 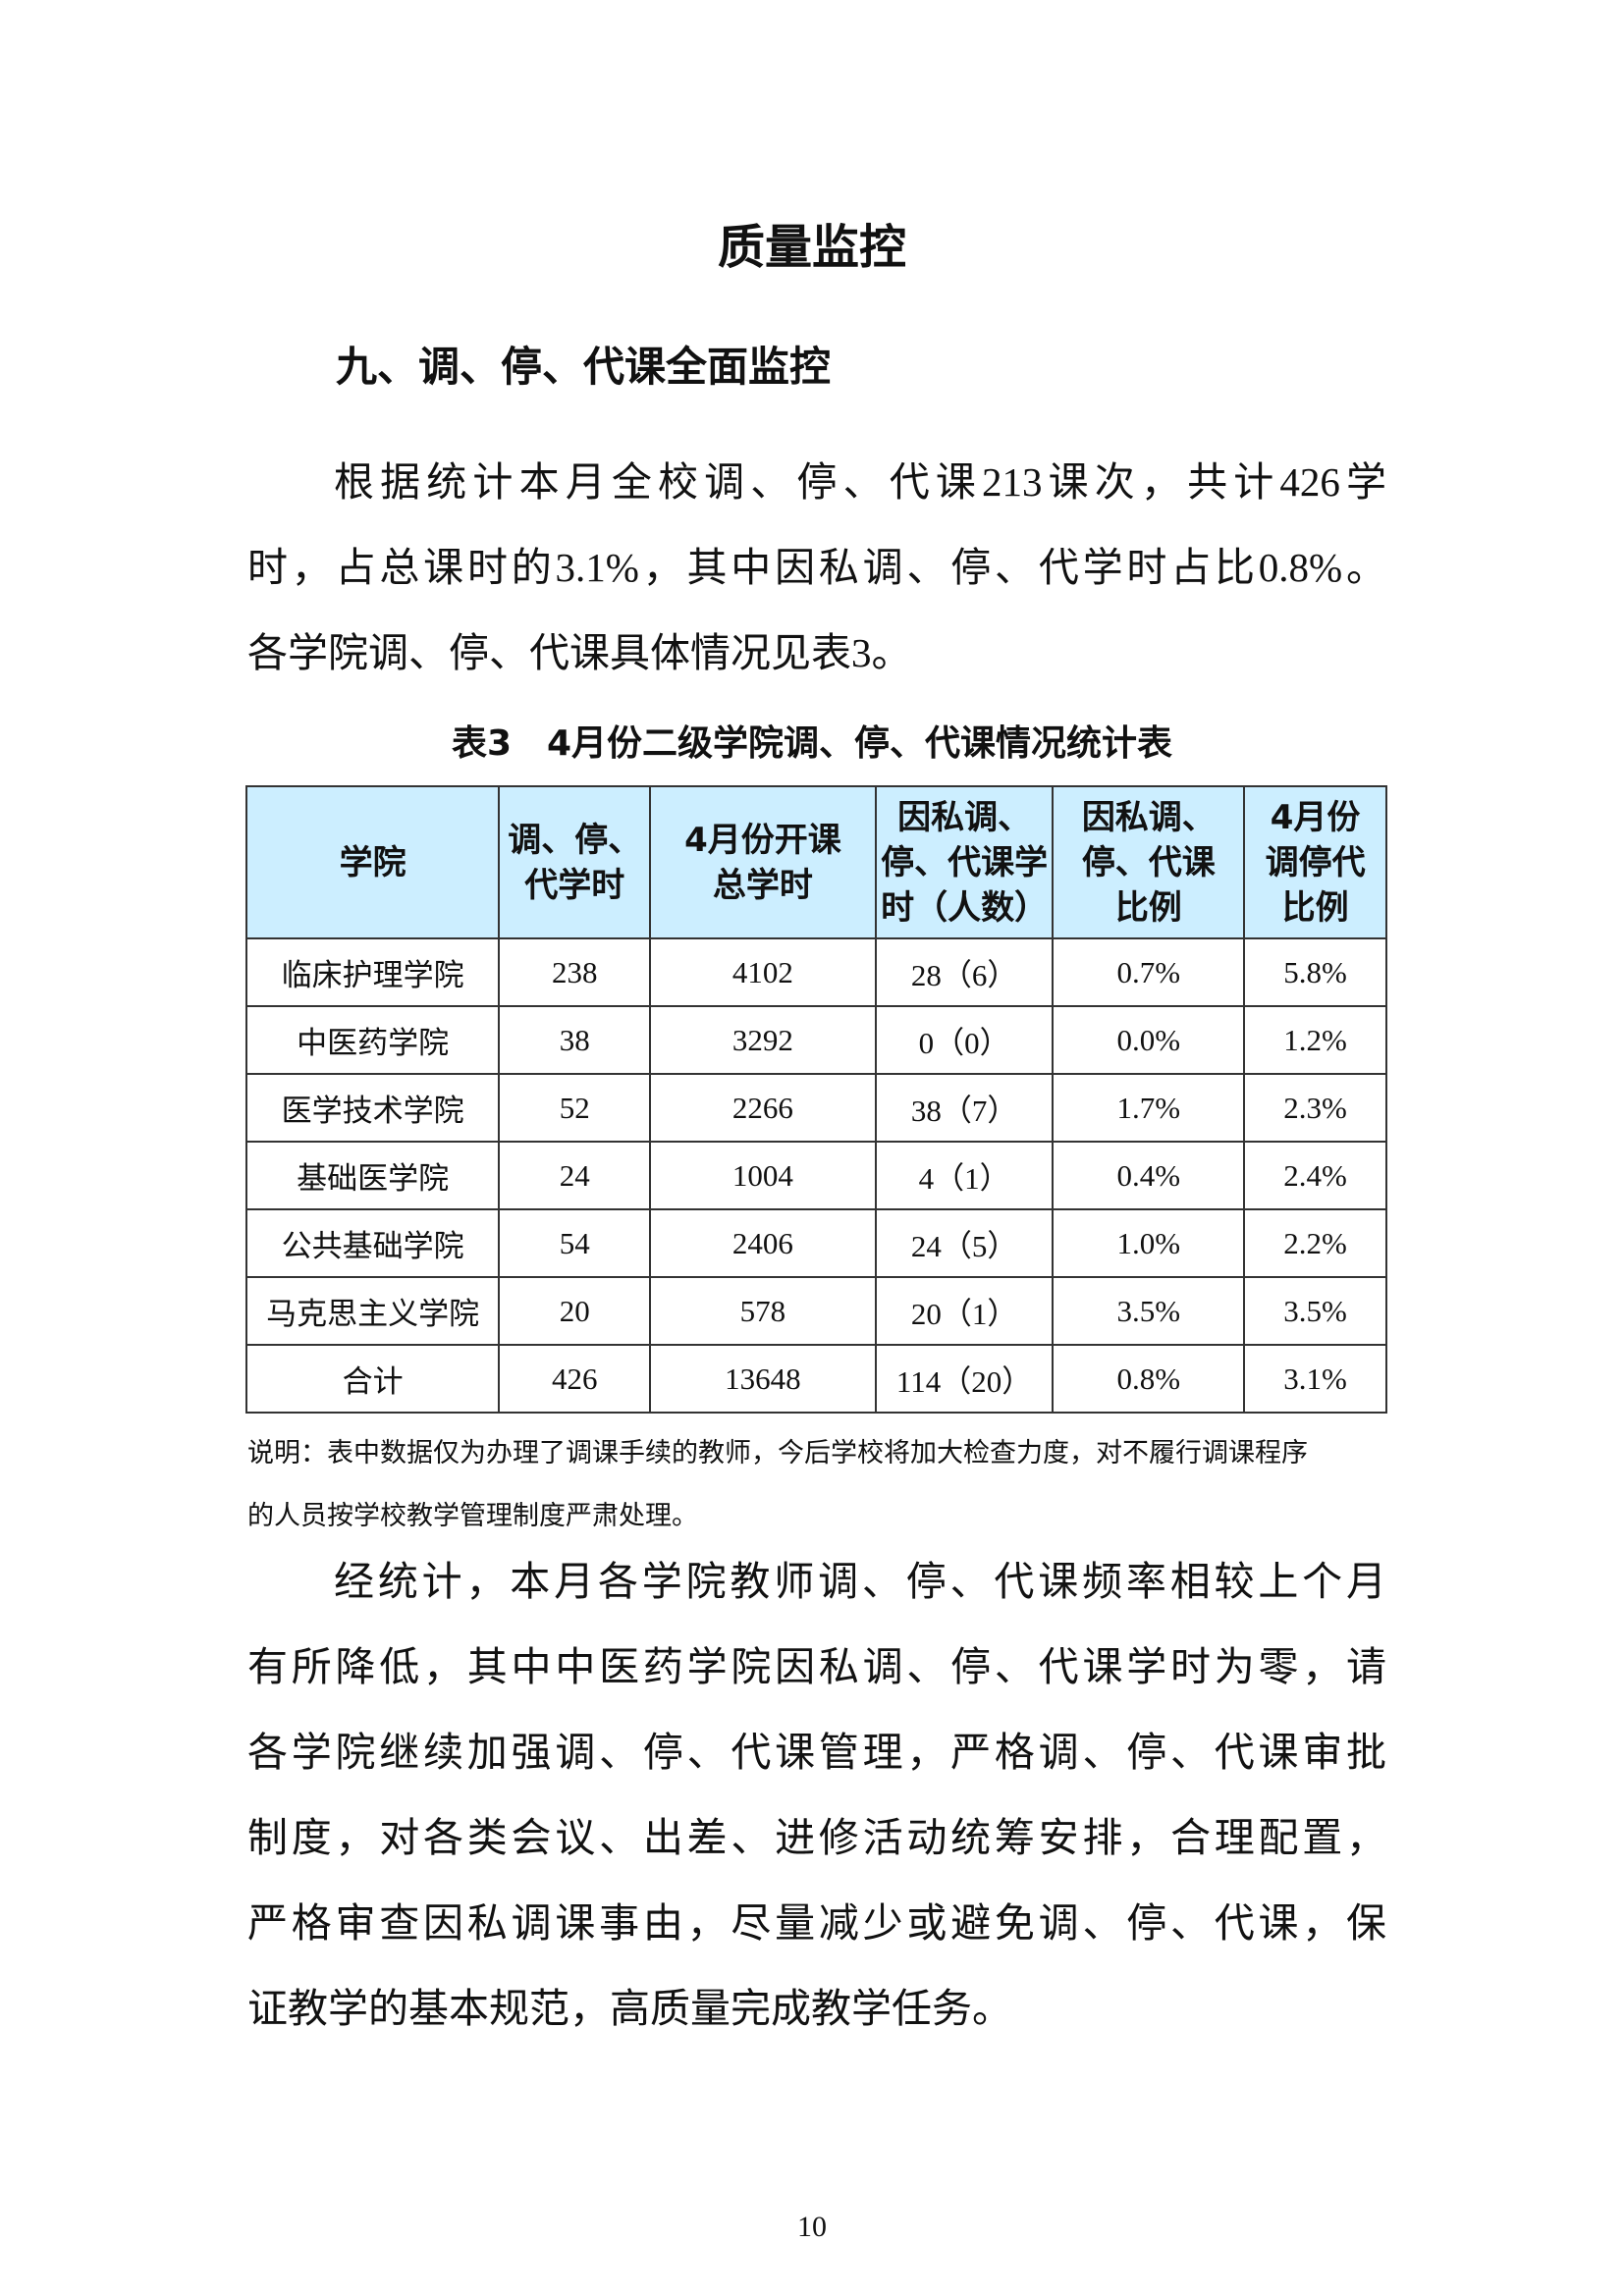 What do you see at coordinates (1149, 1108) in the screenshot?
I see `table-cell: 1.7%` at bounding box center [1149, 1108].